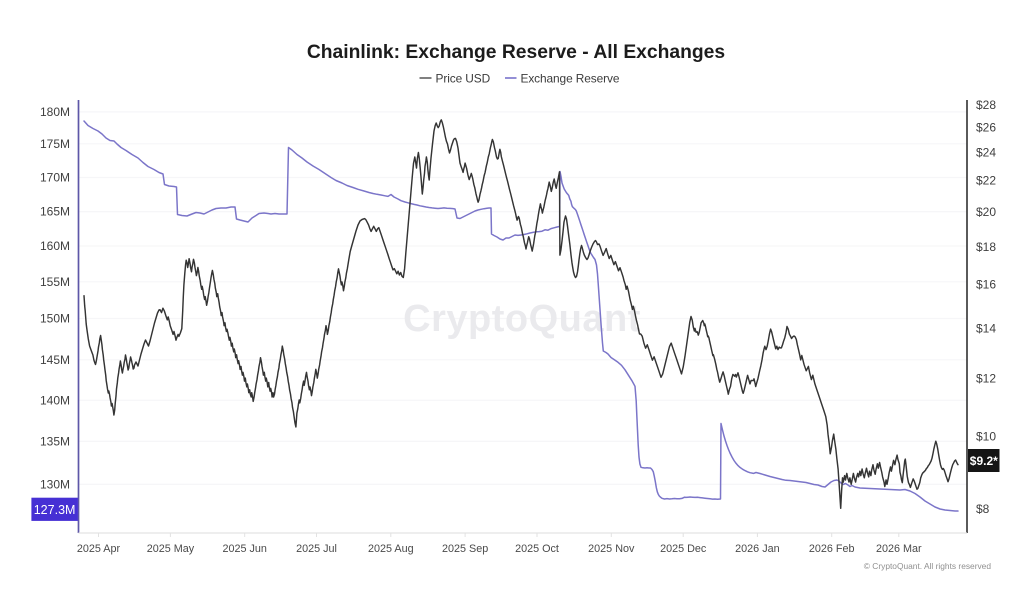 The width and height of the screenshot is (1024, 589). What do you see at coordinates (986, 181) in the screenshot?
I see `svg-text: $22` at bounding box center [986, 181].